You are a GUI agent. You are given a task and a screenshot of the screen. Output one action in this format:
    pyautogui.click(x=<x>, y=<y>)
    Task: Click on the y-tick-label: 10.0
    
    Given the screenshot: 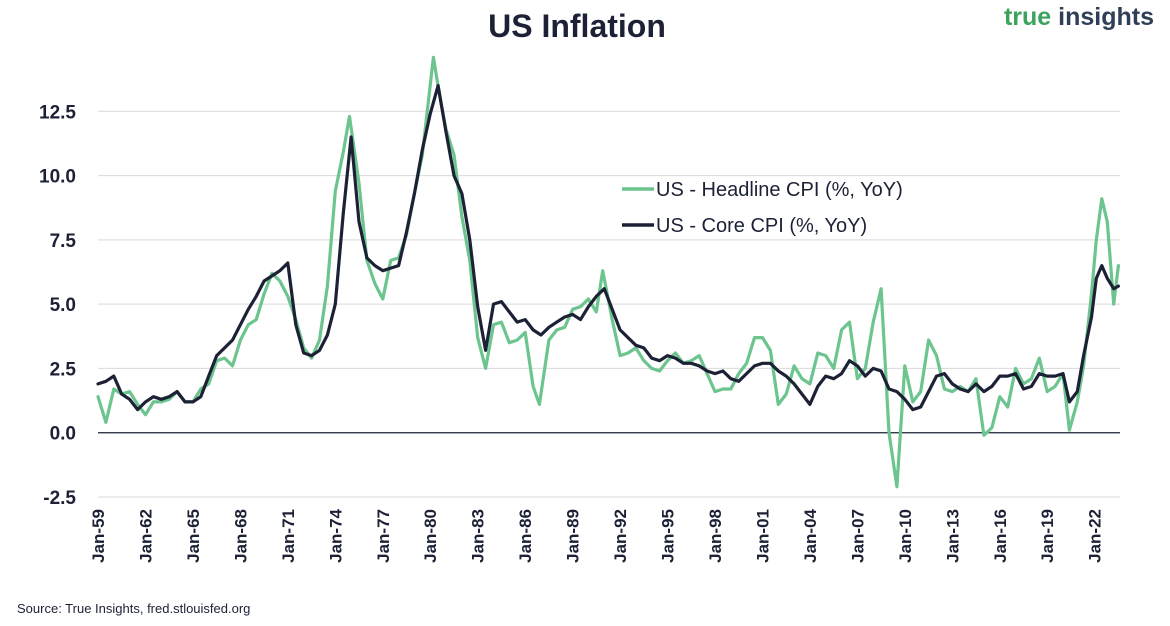 What is the action you would take?
    pyautogui.click(x=57, y=177)
    